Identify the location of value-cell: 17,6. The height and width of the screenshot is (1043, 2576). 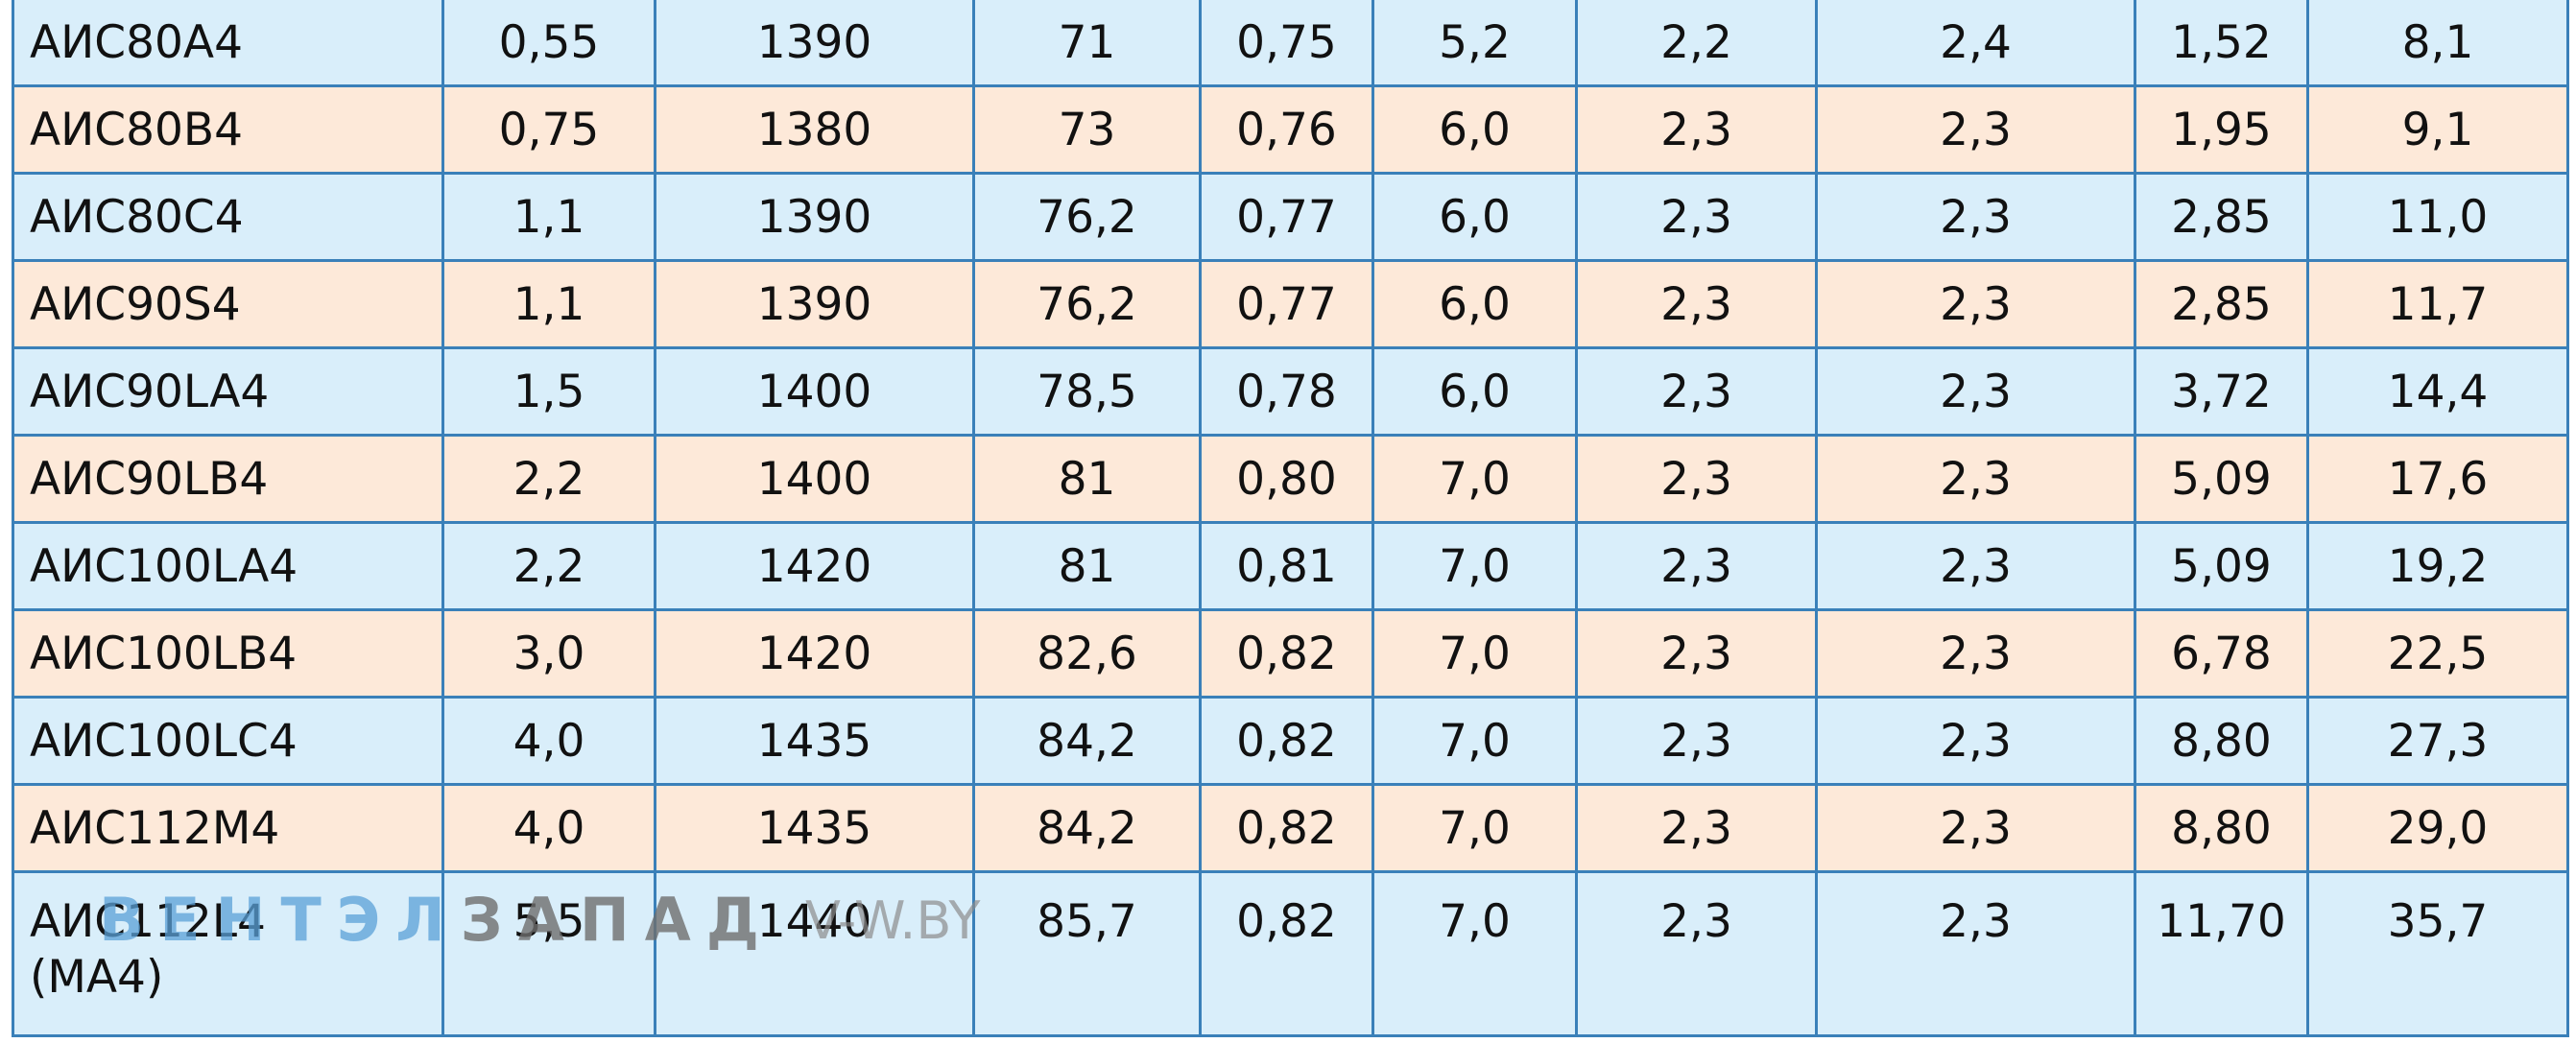
(2437, 479).